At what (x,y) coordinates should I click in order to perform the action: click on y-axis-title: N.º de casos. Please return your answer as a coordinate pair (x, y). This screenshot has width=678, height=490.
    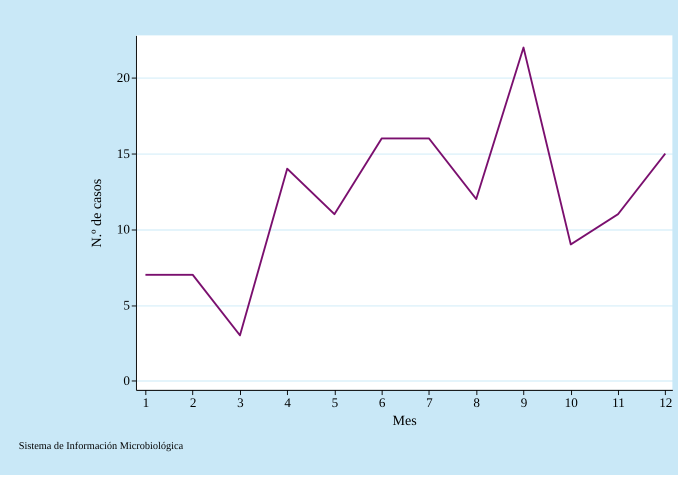
    Looking at the image, I should click on (96, 213).